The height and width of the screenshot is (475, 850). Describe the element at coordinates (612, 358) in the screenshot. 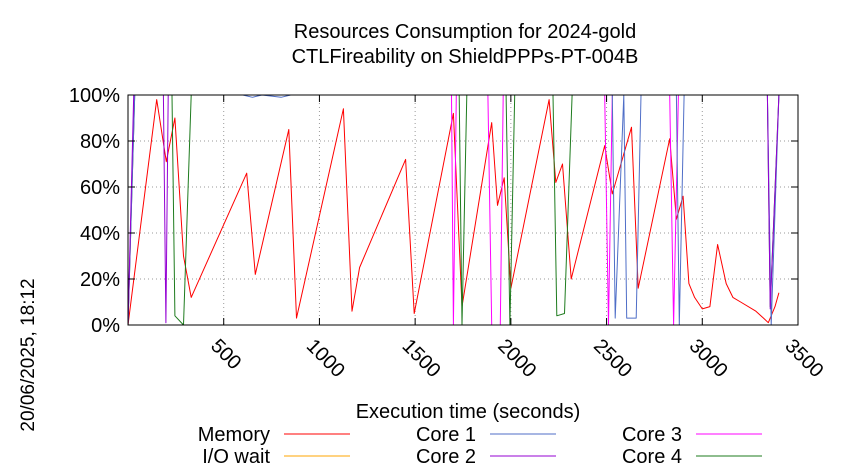

I see `x-tick-label: 2500` at that location.